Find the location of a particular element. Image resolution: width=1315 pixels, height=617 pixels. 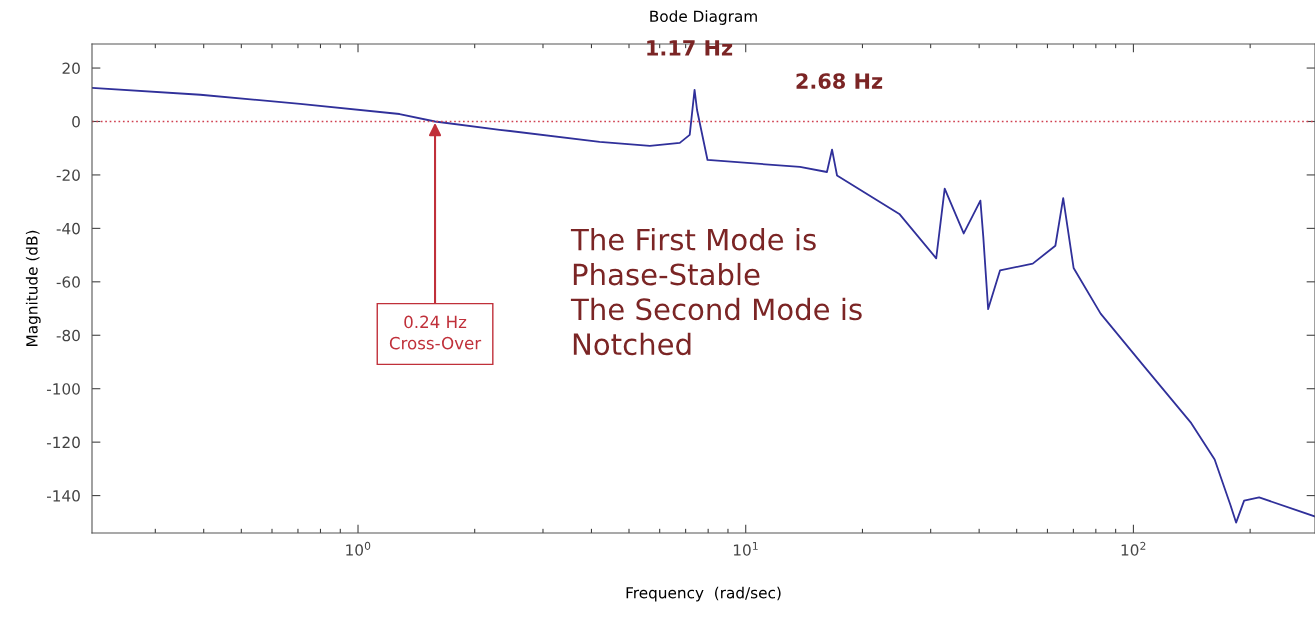

annotation: 2.68 Hz is located at coordinates (839, 81).